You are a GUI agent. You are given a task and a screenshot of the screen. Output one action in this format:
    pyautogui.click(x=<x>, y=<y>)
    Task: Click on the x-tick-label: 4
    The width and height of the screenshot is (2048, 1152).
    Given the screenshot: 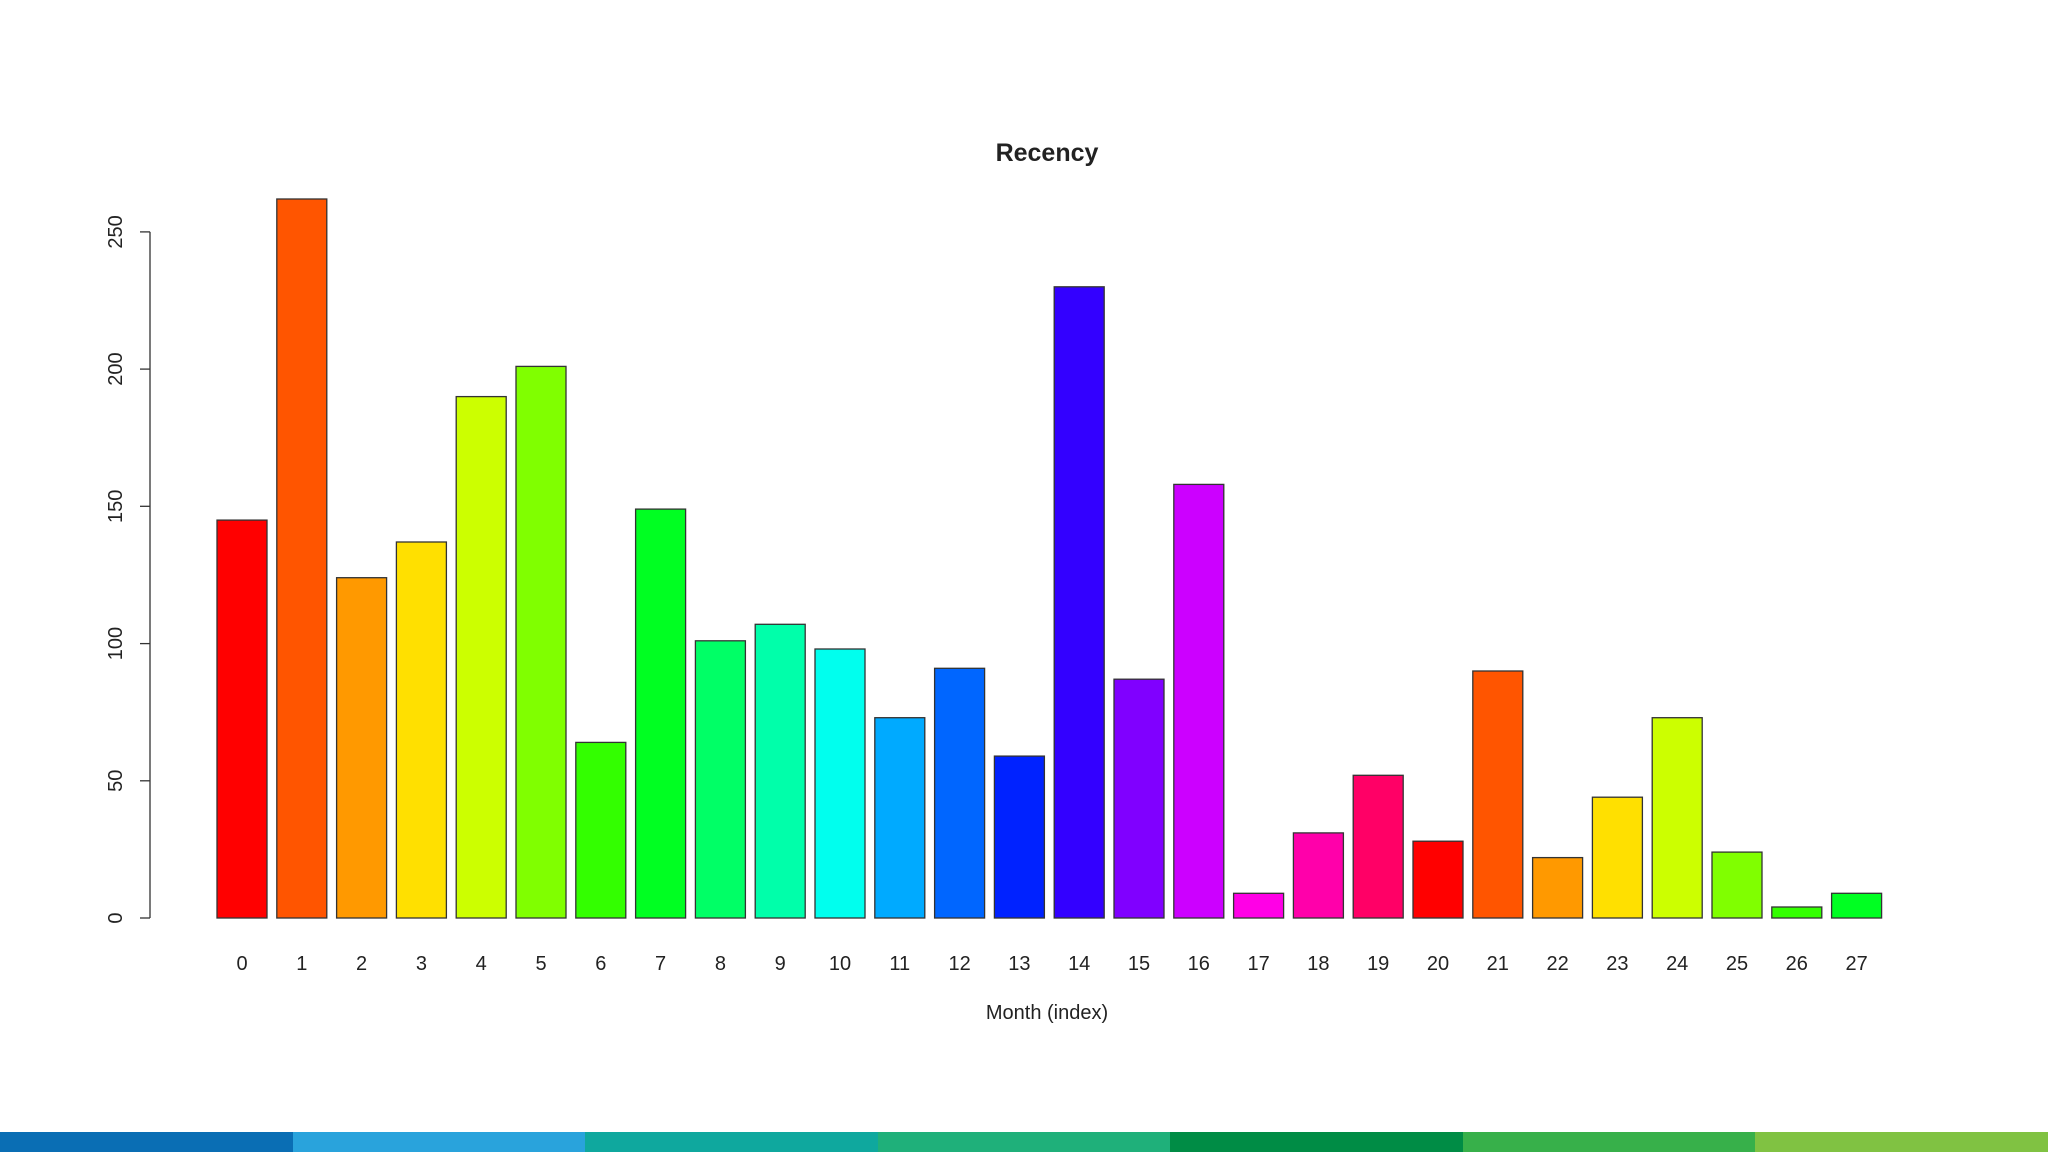 What is the action you would take?
    pyautogui.click(x=481, y=964)
    